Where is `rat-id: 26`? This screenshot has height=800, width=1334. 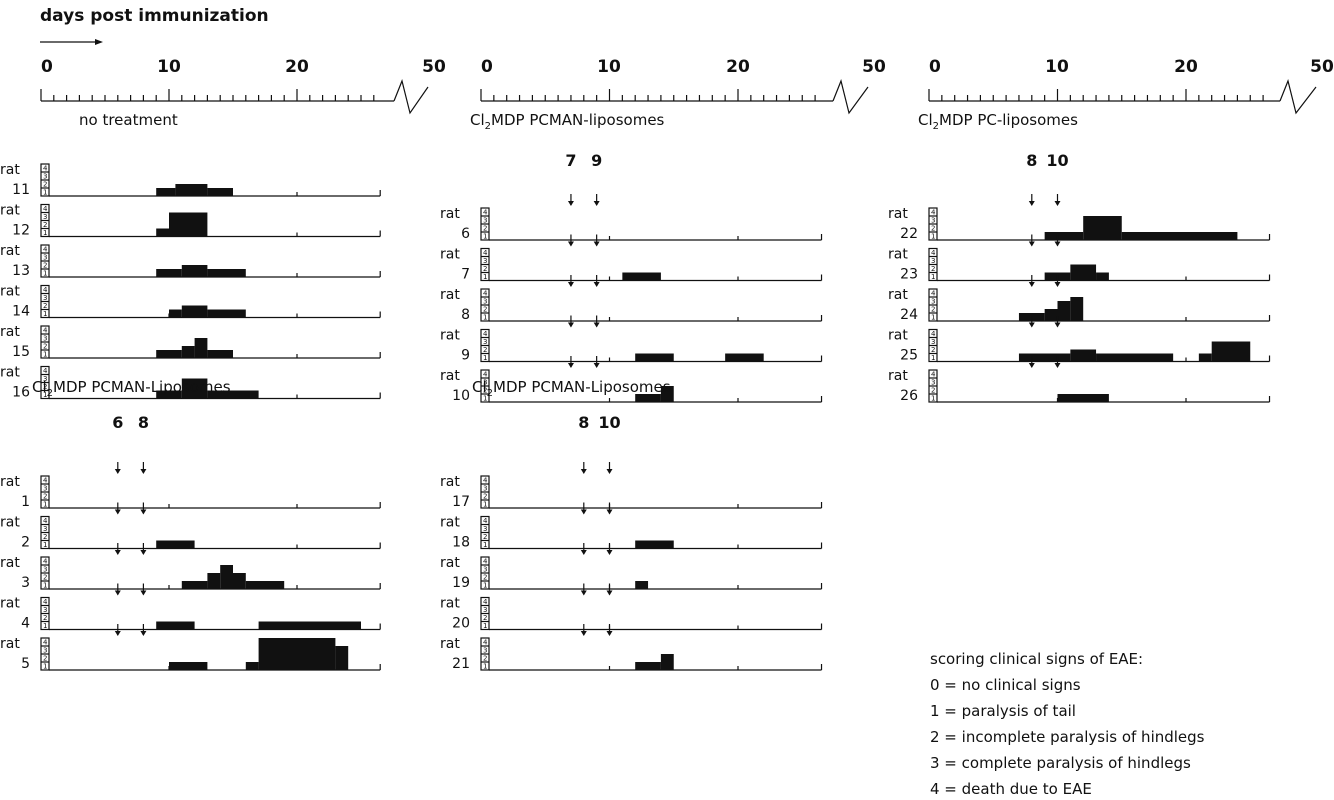 rat-id: 26 is located at coordinates (909, 396).